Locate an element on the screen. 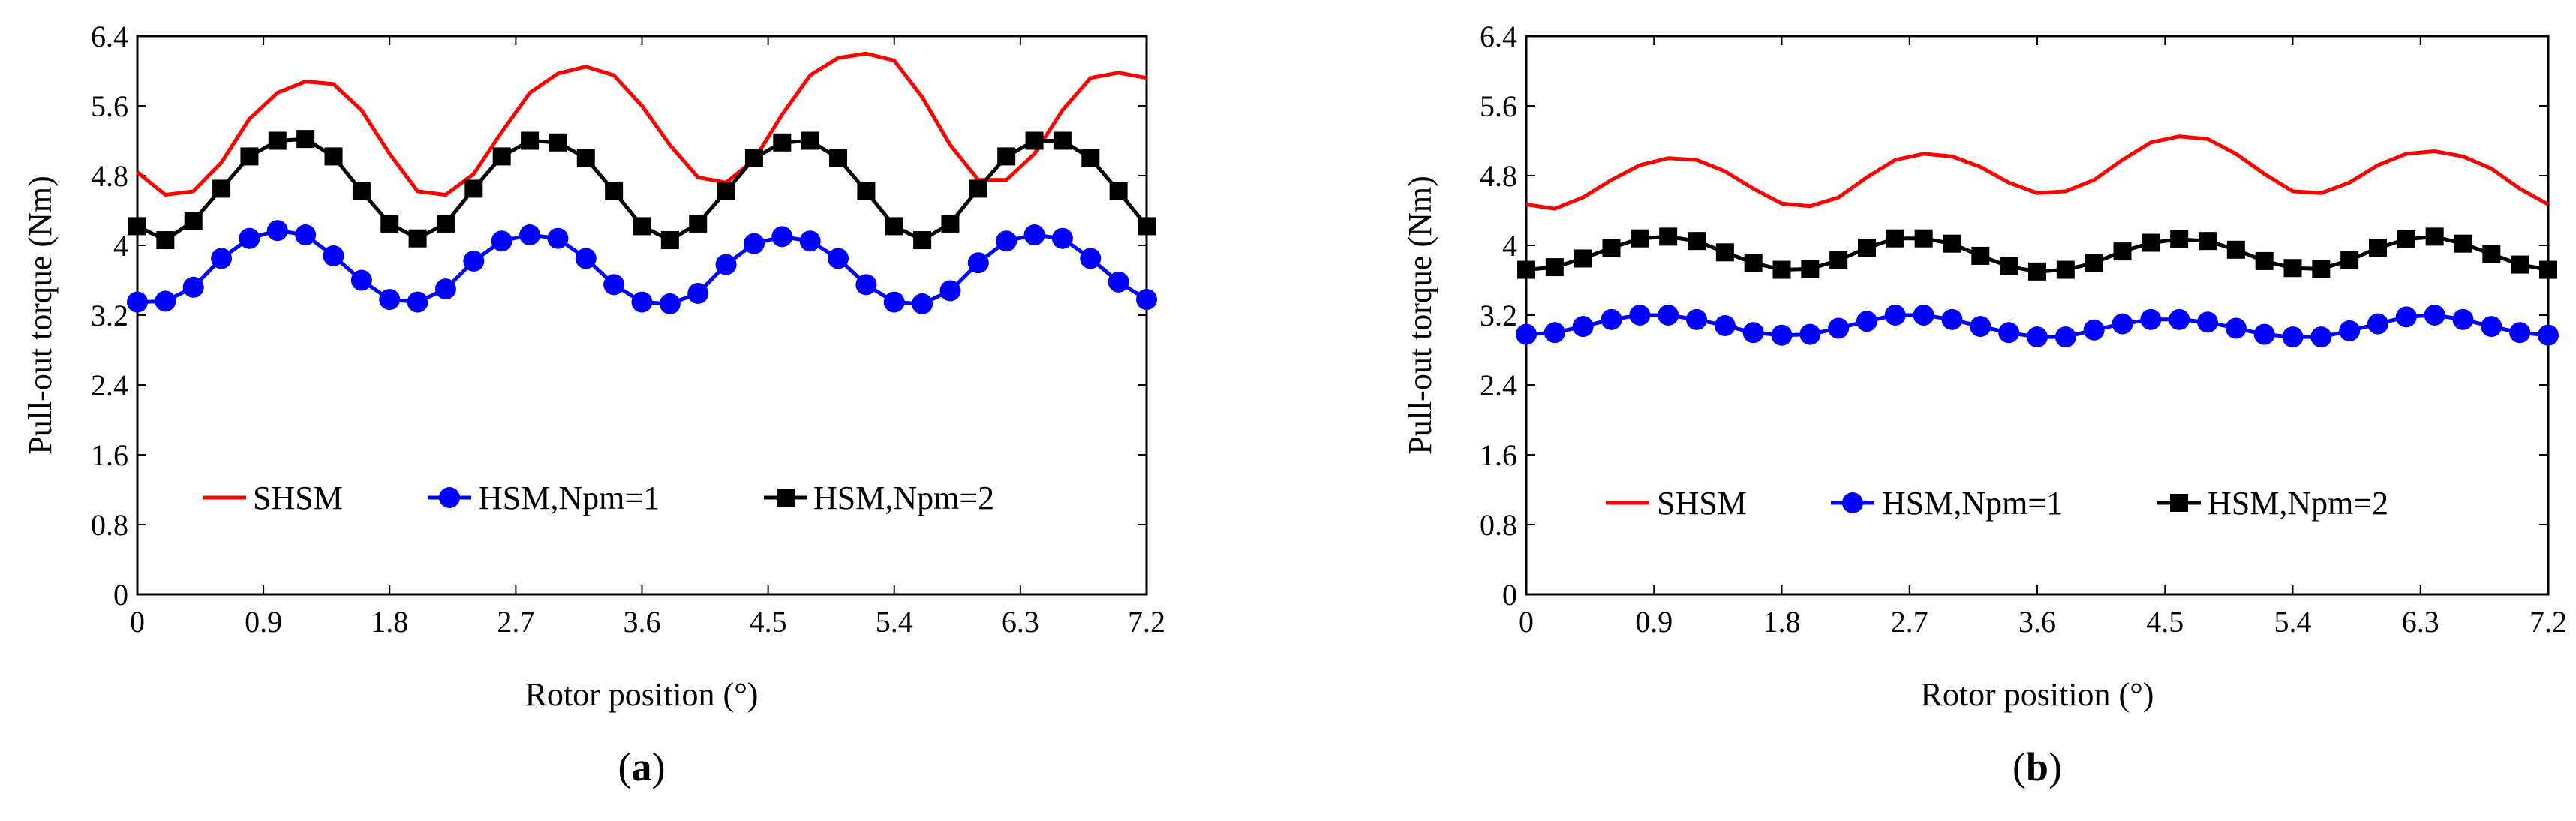 This screenshot has height=821, width=2576. series-line is located at coordinates (2037, 172).